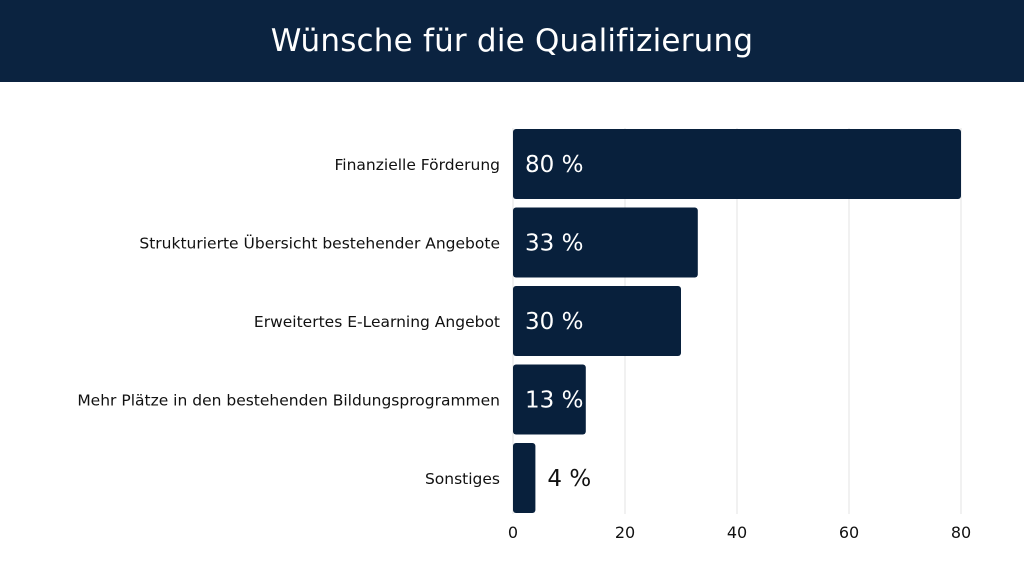  Describe the element at coordinates (377, 322) in the screenshot. I see `category-label: Erweitertes E-Learning Angebot` at that location.